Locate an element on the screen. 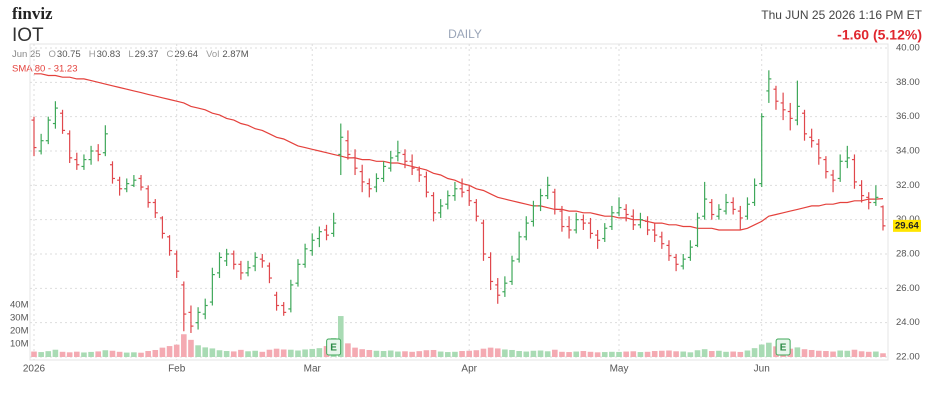  earnings-marker: E is located at coordinates (334, 347).